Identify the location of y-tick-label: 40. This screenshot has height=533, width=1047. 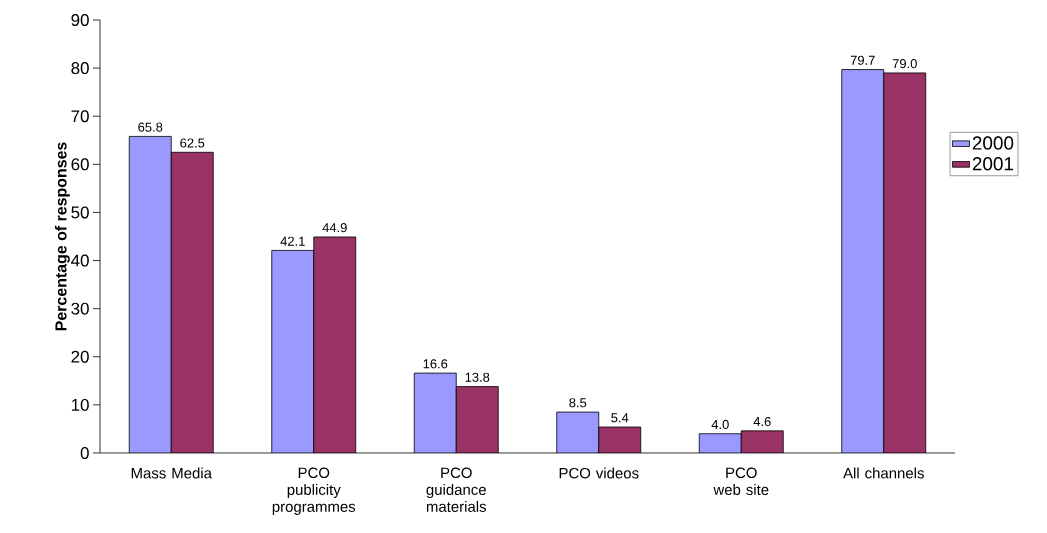
(80, 260).